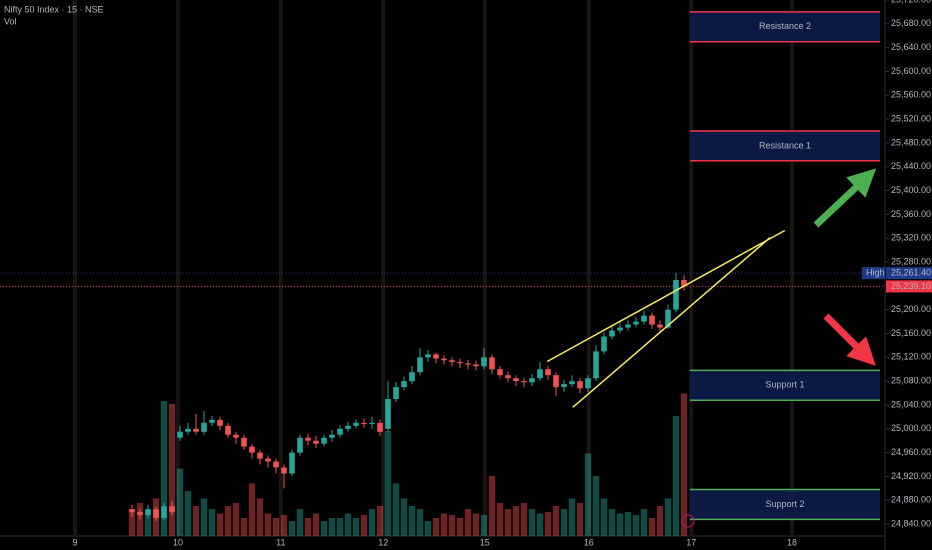 This screenshot has height=550, width=932. I want to click on x-tick-label: 11, so click(280, 542).